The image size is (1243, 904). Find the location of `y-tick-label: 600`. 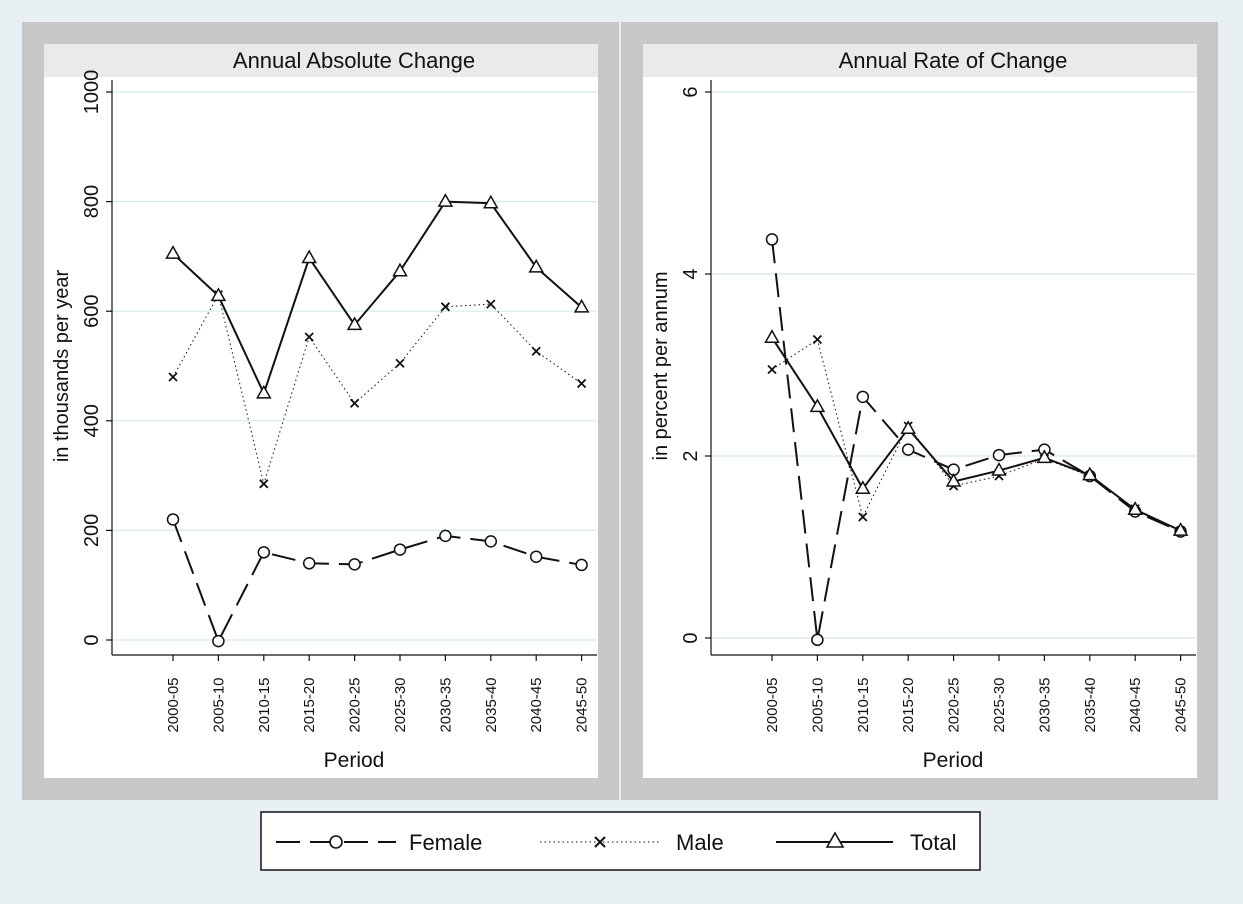

y-tick-label: 600 is located at coordinates (92, 311).